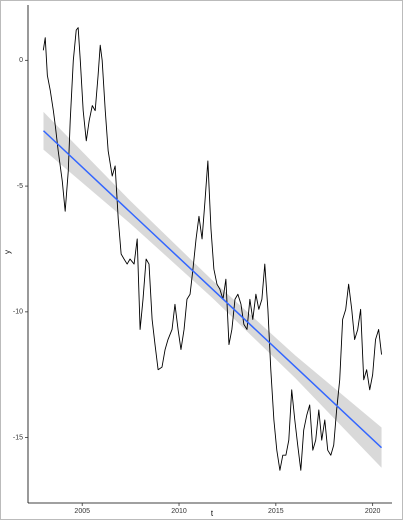 Image resolution: width=406 pixels, height=521 pixels. Describe the element at coordinates (82, 511) in the screenshot. I see `x-tick-label: 2005` at that location.